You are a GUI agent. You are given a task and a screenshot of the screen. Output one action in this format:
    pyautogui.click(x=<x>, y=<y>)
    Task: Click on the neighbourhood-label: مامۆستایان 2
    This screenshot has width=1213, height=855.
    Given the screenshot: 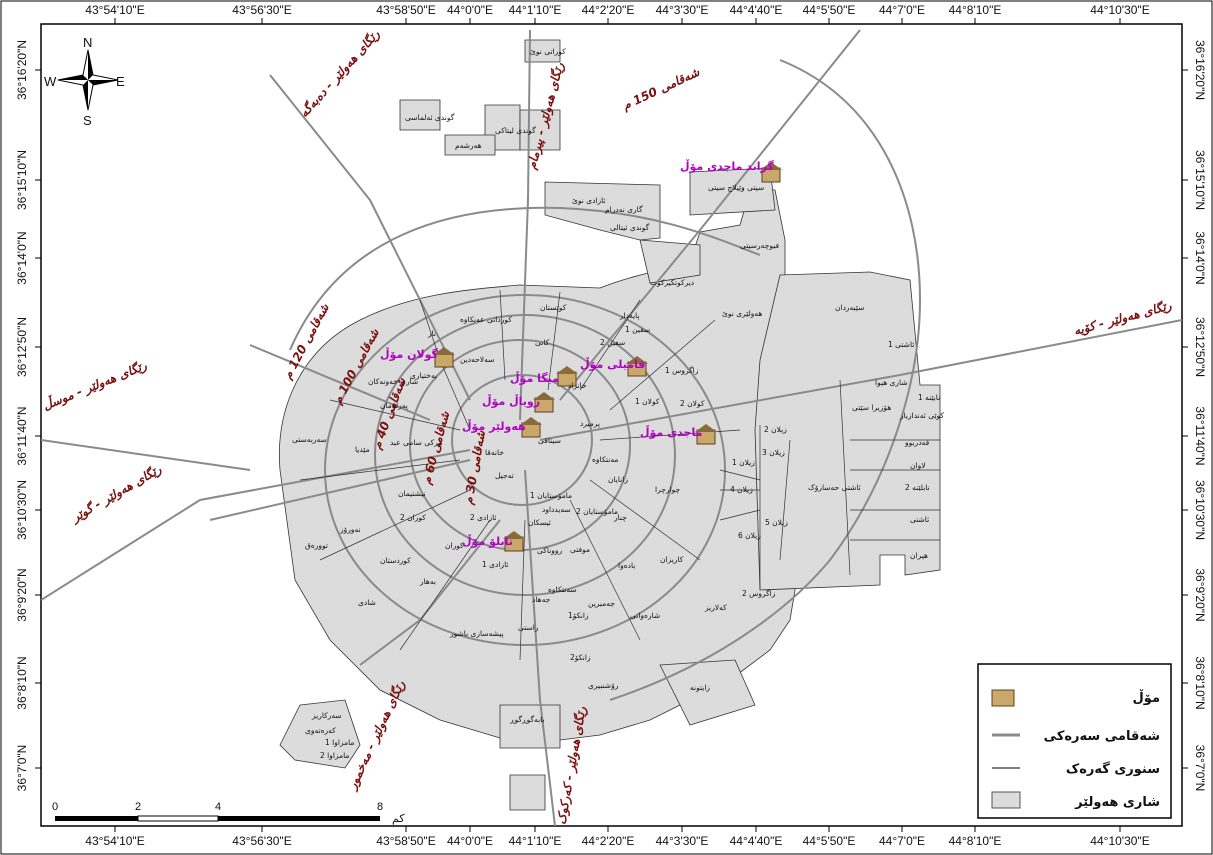 What is the action you would take?
    pyautogui.click(x=597, y=511)
    